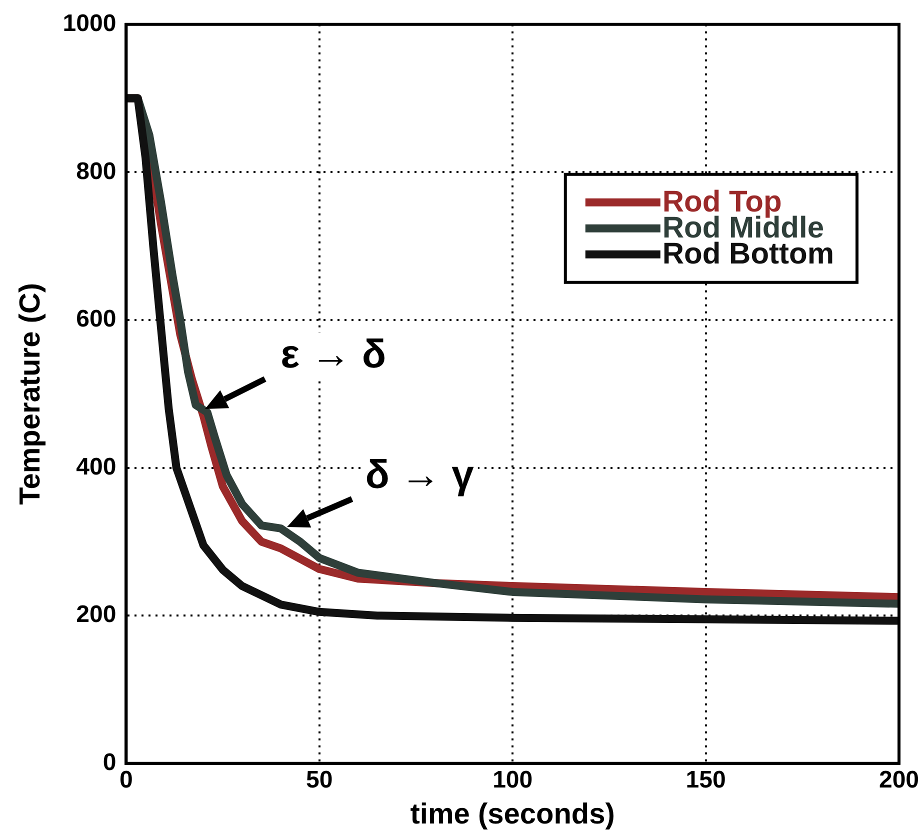  I want to click on annotation: ε → δ, so click(333, 354).